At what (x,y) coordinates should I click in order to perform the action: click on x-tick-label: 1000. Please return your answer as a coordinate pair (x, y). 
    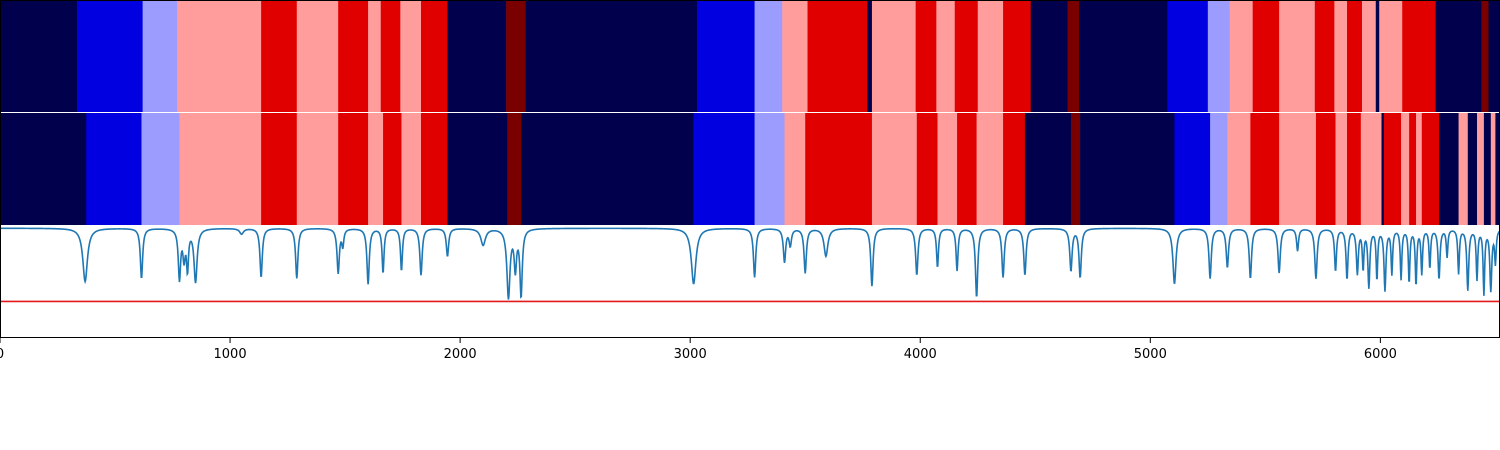
    Looking at the image, I should click on (230, 354).